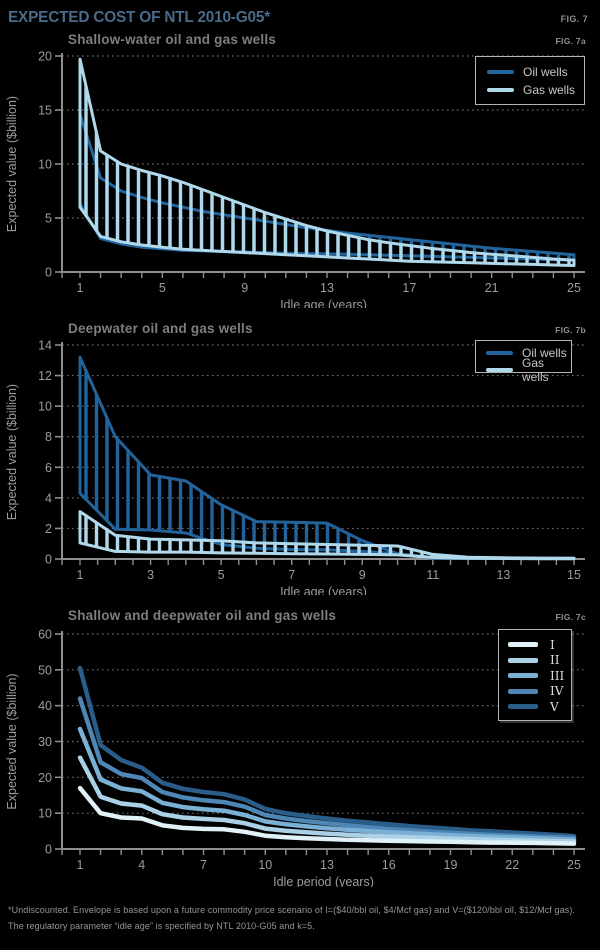 This screenshot has width=600, height=950. I want to click on svg-text: 17, so click(409, 288).